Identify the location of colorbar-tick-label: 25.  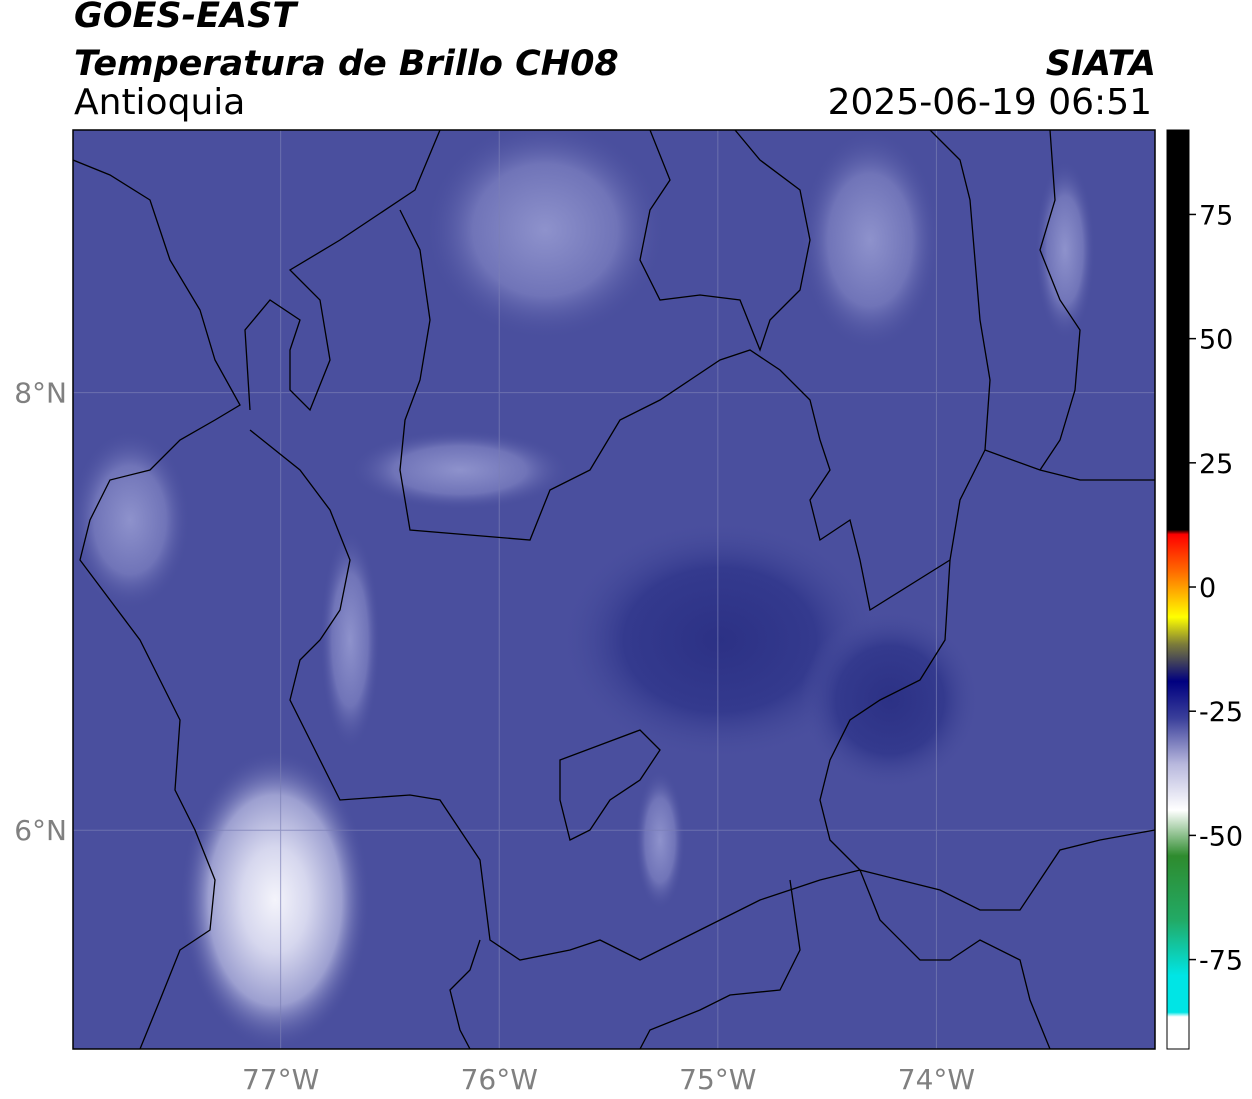
(1216, 464).